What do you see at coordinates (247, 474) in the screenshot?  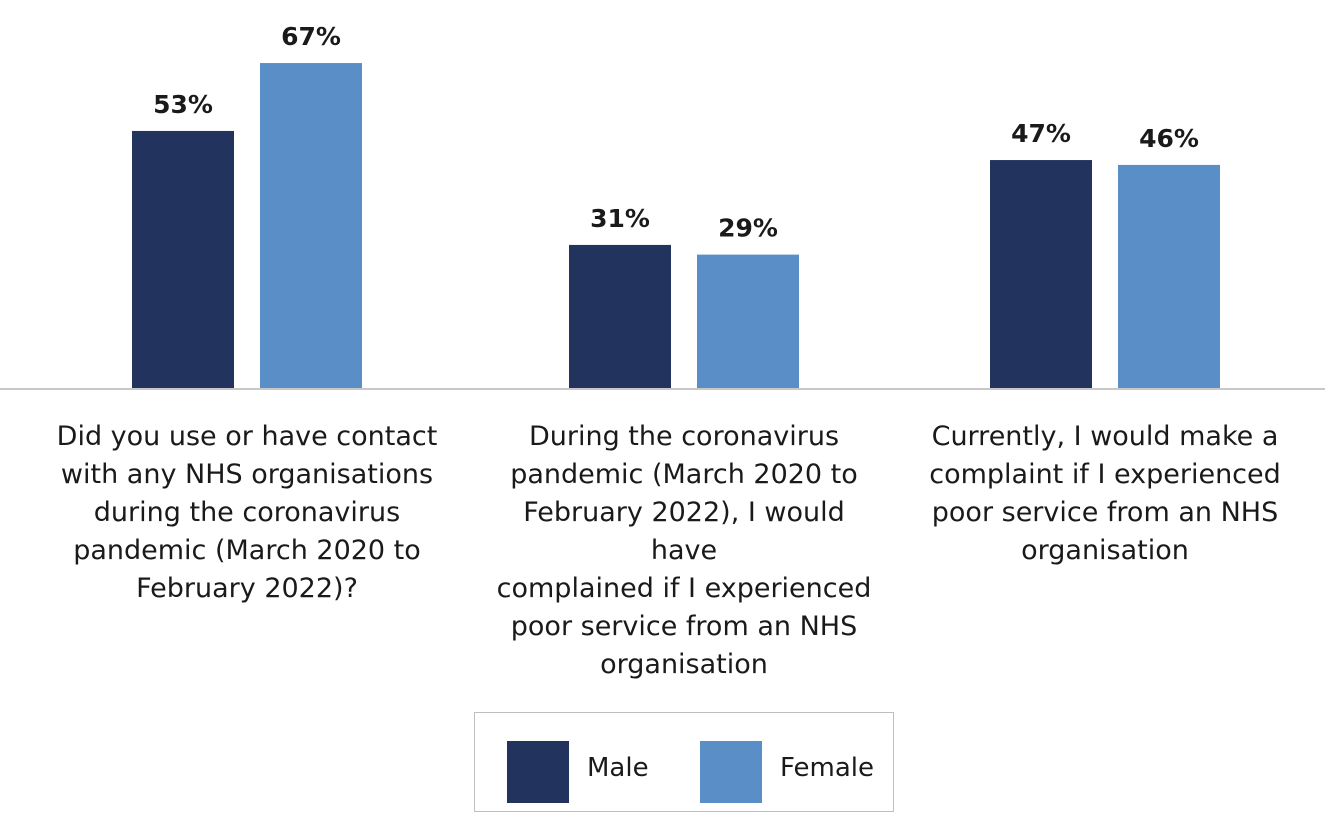 I see `category-label-line: with any NHS organisations` at bounding box center [247, 474].